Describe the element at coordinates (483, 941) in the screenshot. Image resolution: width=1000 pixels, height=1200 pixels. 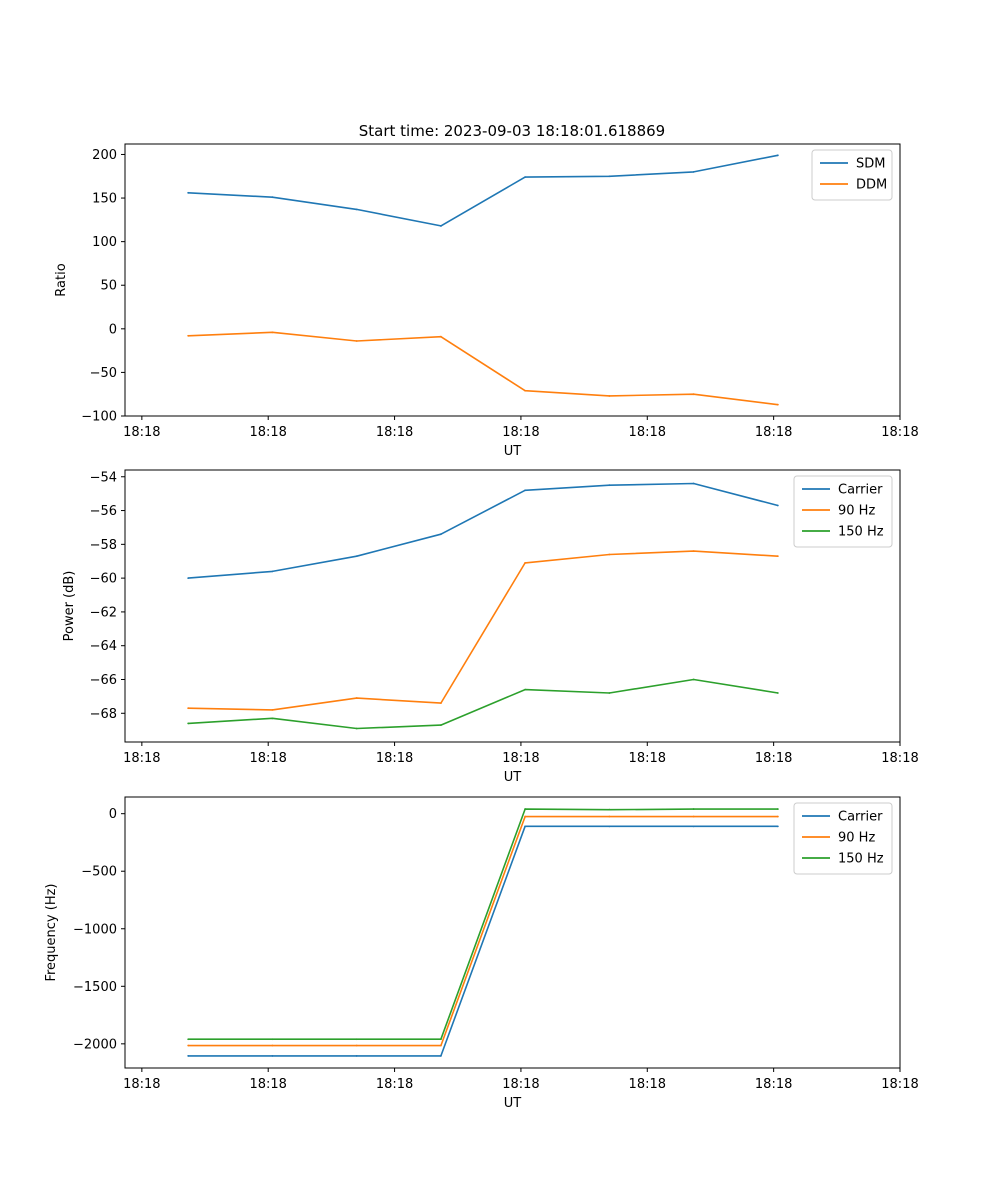
I see `series-line-carrier` at that location.